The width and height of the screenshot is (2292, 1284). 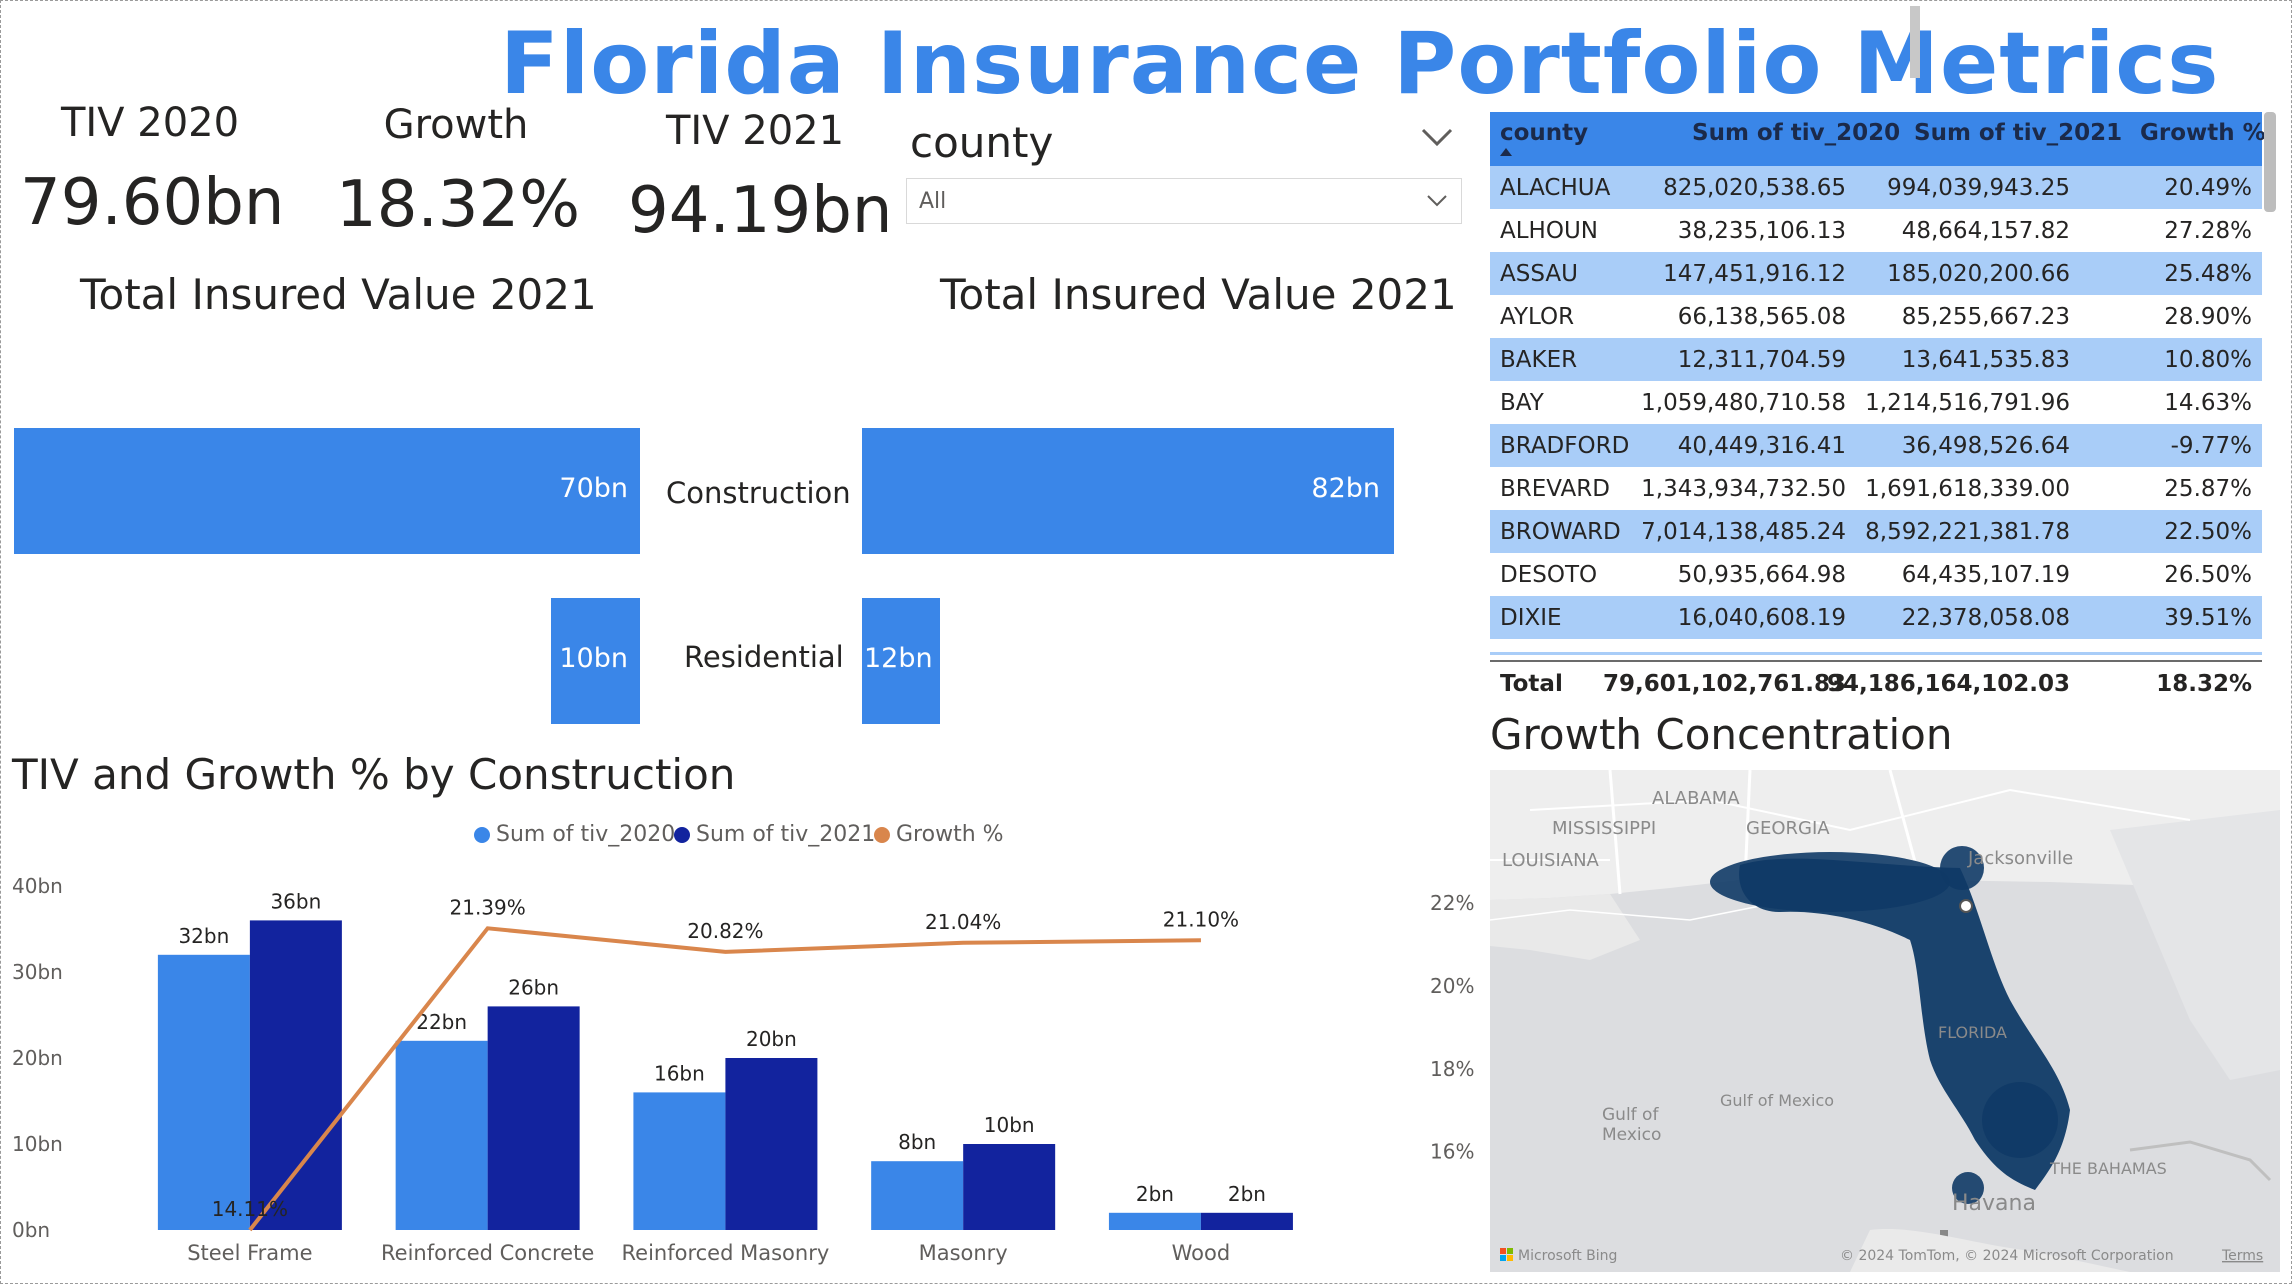 What do you see at coordinates (1967, 489) in the screenshot?
I see `table-cell: 1,691,618,339.00` at bounding box center [1967, 489].